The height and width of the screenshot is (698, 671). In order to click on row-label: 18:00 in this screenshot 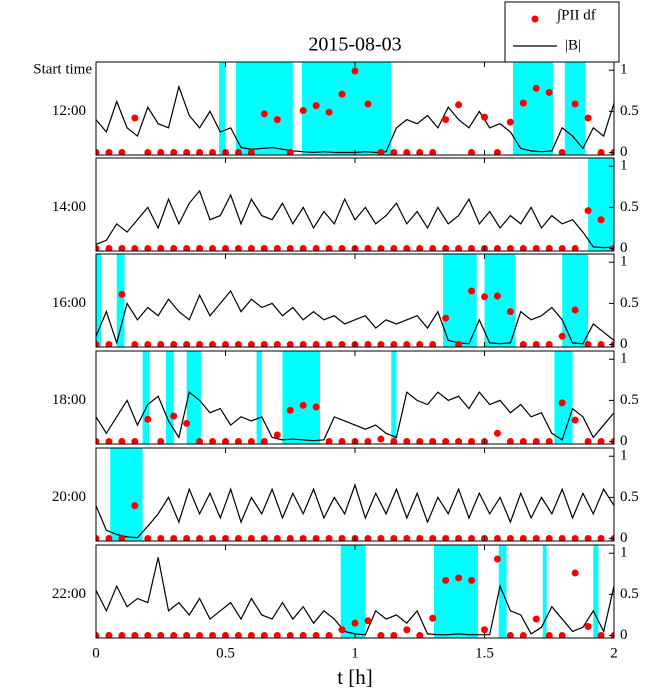, I will do `click(69, 400)`.